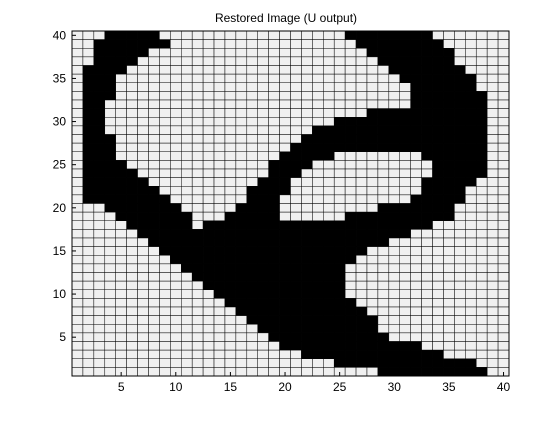  Describe the element at coordinates (121, 387) in the screenshot. I see `x-tick-label: 5` at that location.